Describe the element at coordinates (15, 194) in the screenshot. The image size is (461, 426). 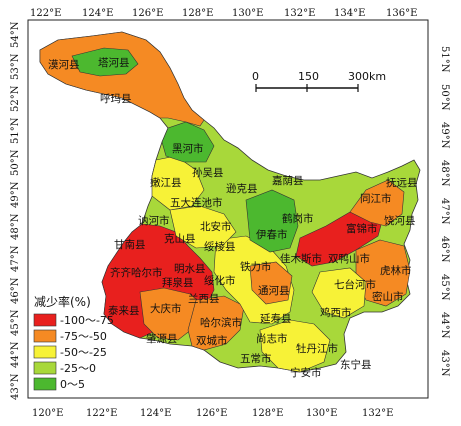
I see `lat-tick-left: 49°N` at that location.